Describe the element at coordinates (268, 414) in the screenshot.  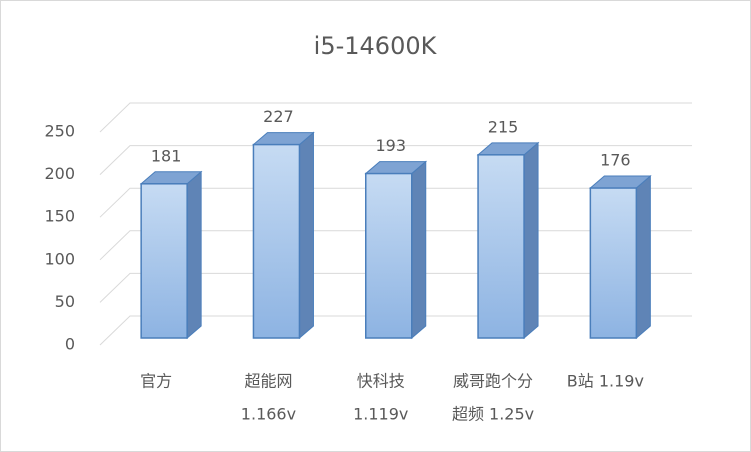
I see `x-tick-label: 1.166v` at that location.